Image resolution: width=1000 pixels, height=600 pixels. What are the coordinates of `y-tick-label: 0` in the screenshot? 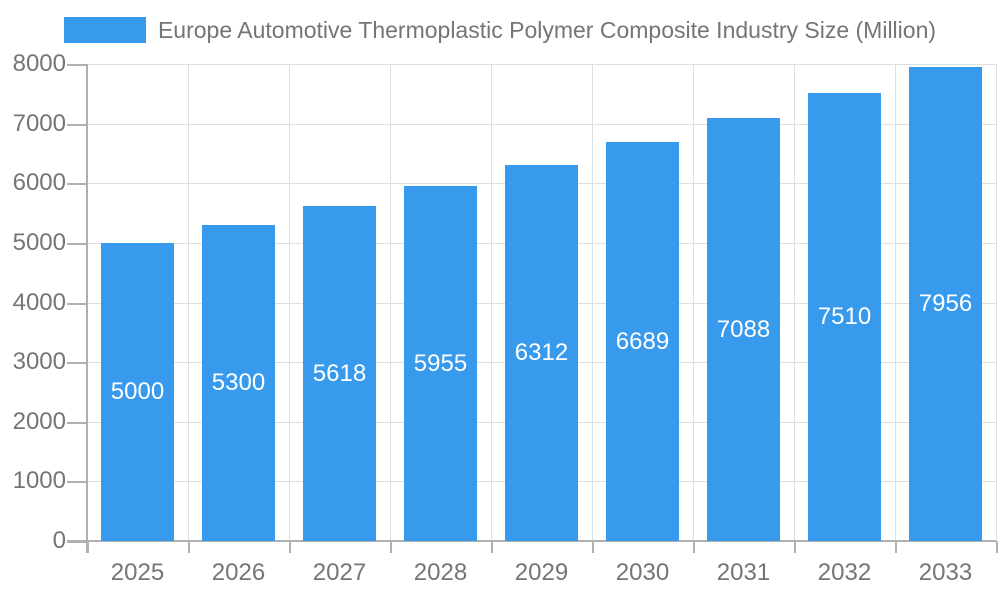 It's located at (59, 540).